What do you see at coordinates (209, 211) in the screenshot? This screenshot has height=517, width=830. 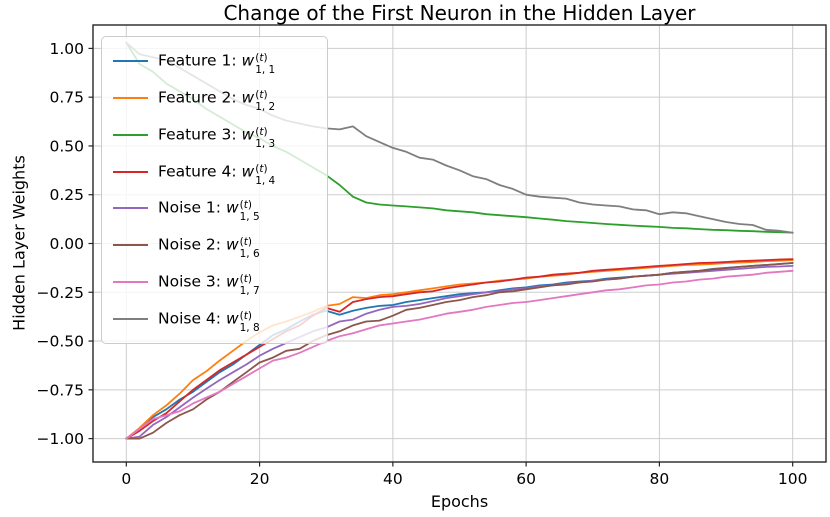 I see `legend-label: Noise 1: w (t) 1, 5` at bounding box center [209, 211].